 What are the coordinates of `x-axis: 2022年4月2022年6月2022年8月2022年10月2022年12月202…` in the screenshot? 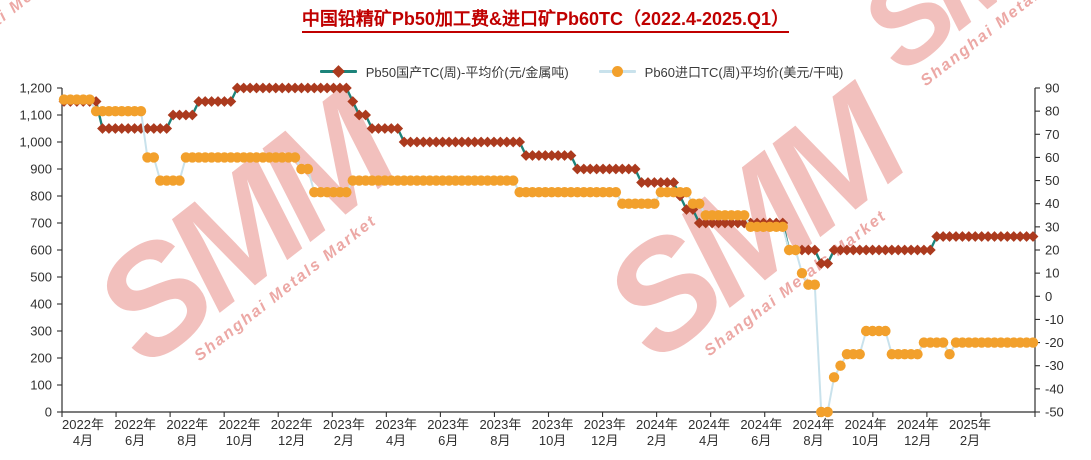 It's located at (548, 430).